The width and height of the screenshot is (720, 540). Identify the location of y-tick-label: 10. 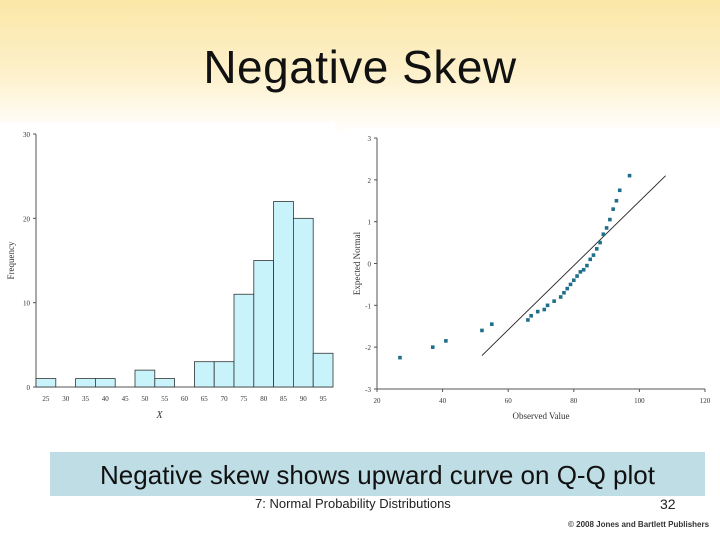
(27, 304).